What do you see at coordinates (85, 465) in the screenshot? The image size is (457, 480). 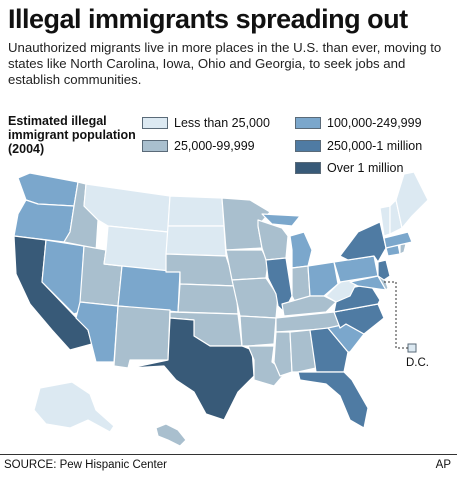 I see `source-credit: SOURCE: Pew Hispanic Center` at bounding box center [85, 465].